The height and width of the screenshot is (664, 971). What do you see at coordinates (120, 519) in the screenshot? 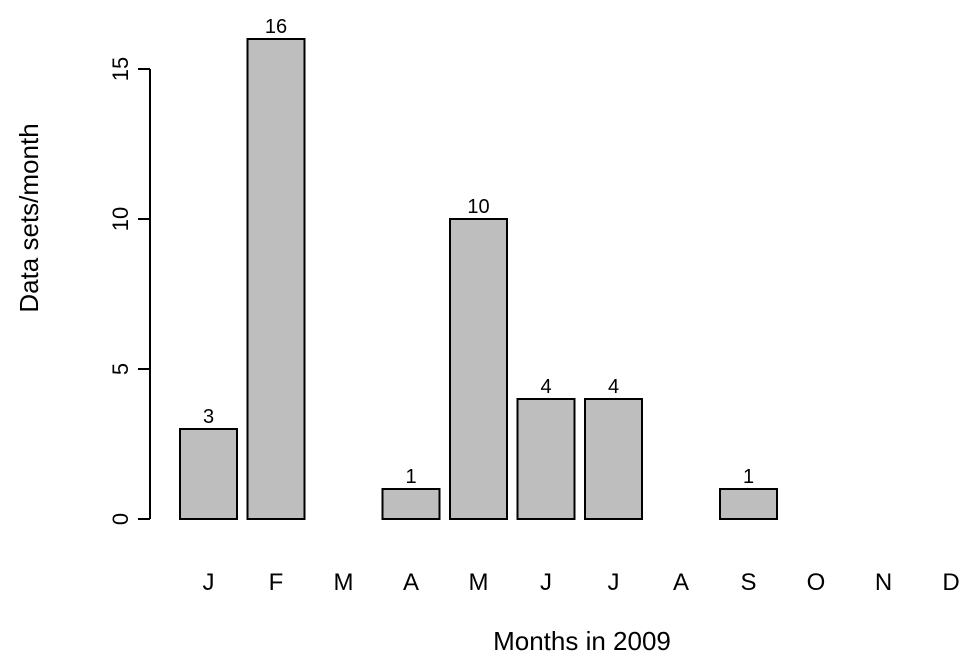
I see `y-tick-label: 0` at bounding box center [120, 519].